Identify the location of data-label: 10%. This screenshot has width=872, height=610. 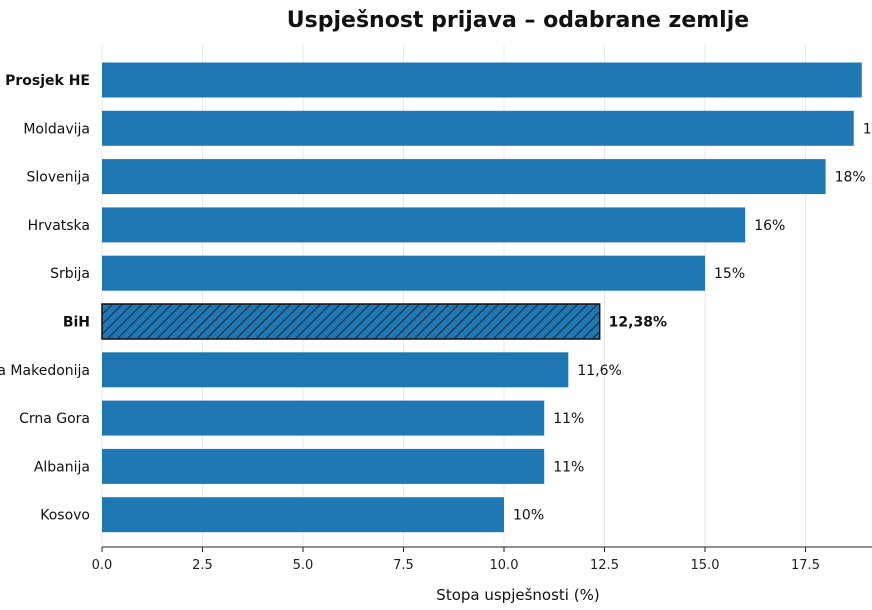
(528, 516).